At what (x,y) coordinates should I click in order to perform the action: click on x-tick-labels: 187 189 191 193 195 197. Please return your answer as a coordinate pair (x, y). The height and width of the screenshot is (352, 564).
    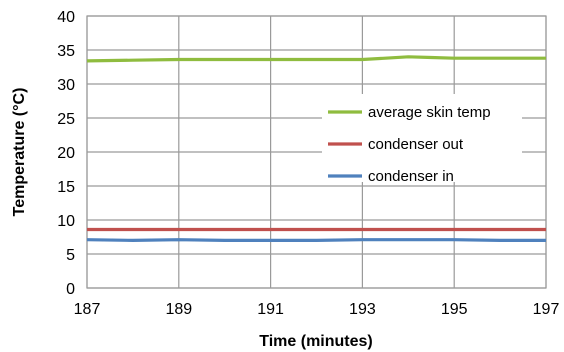
    Looking at the image, I should click on (317, 309).